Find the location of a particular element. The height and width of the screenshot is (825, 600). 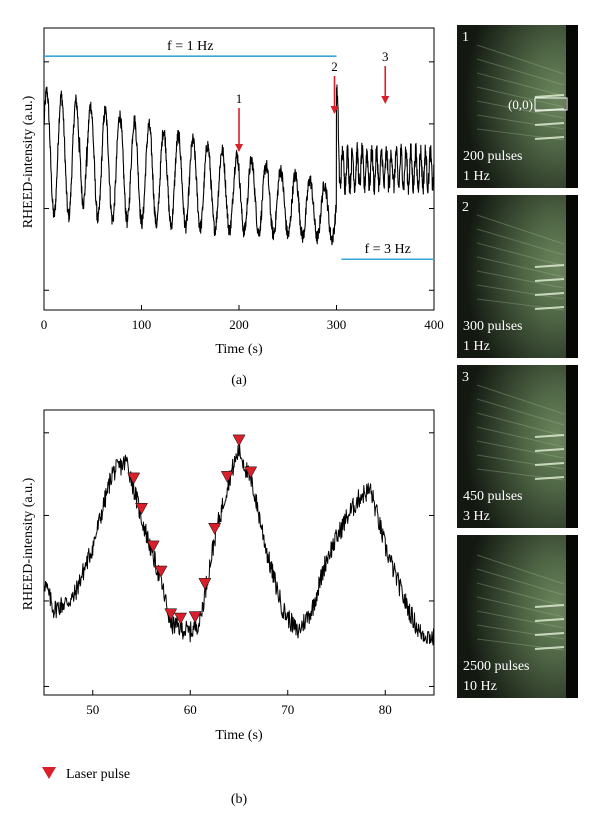

arrow-marker-1: 1 is located at coordinates (239, 121).